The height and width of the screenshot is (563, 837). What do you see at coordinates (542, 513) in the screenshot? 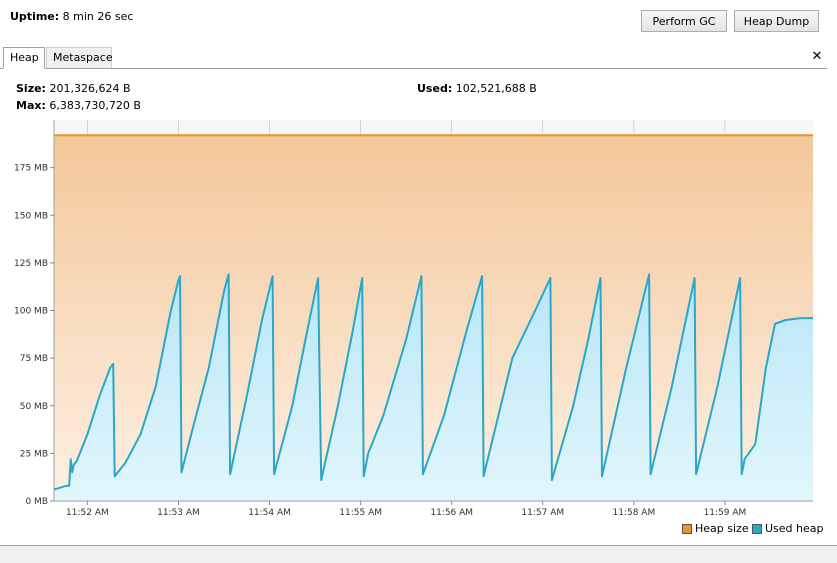
I see `x-tick-label: 11:57 AM` at bounding box center [542, 513].